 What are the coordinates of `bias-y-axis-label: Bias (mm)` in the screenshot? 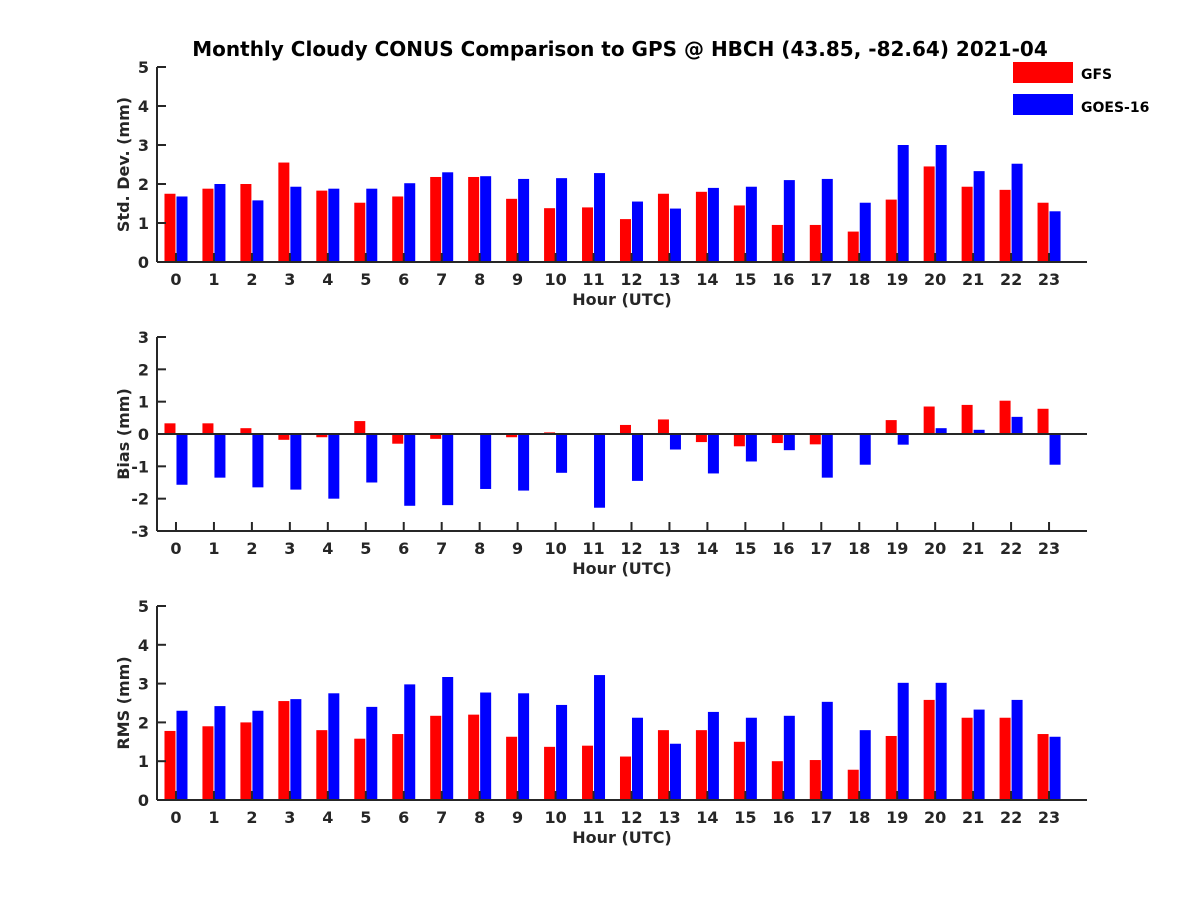 It's located at (123, 434).